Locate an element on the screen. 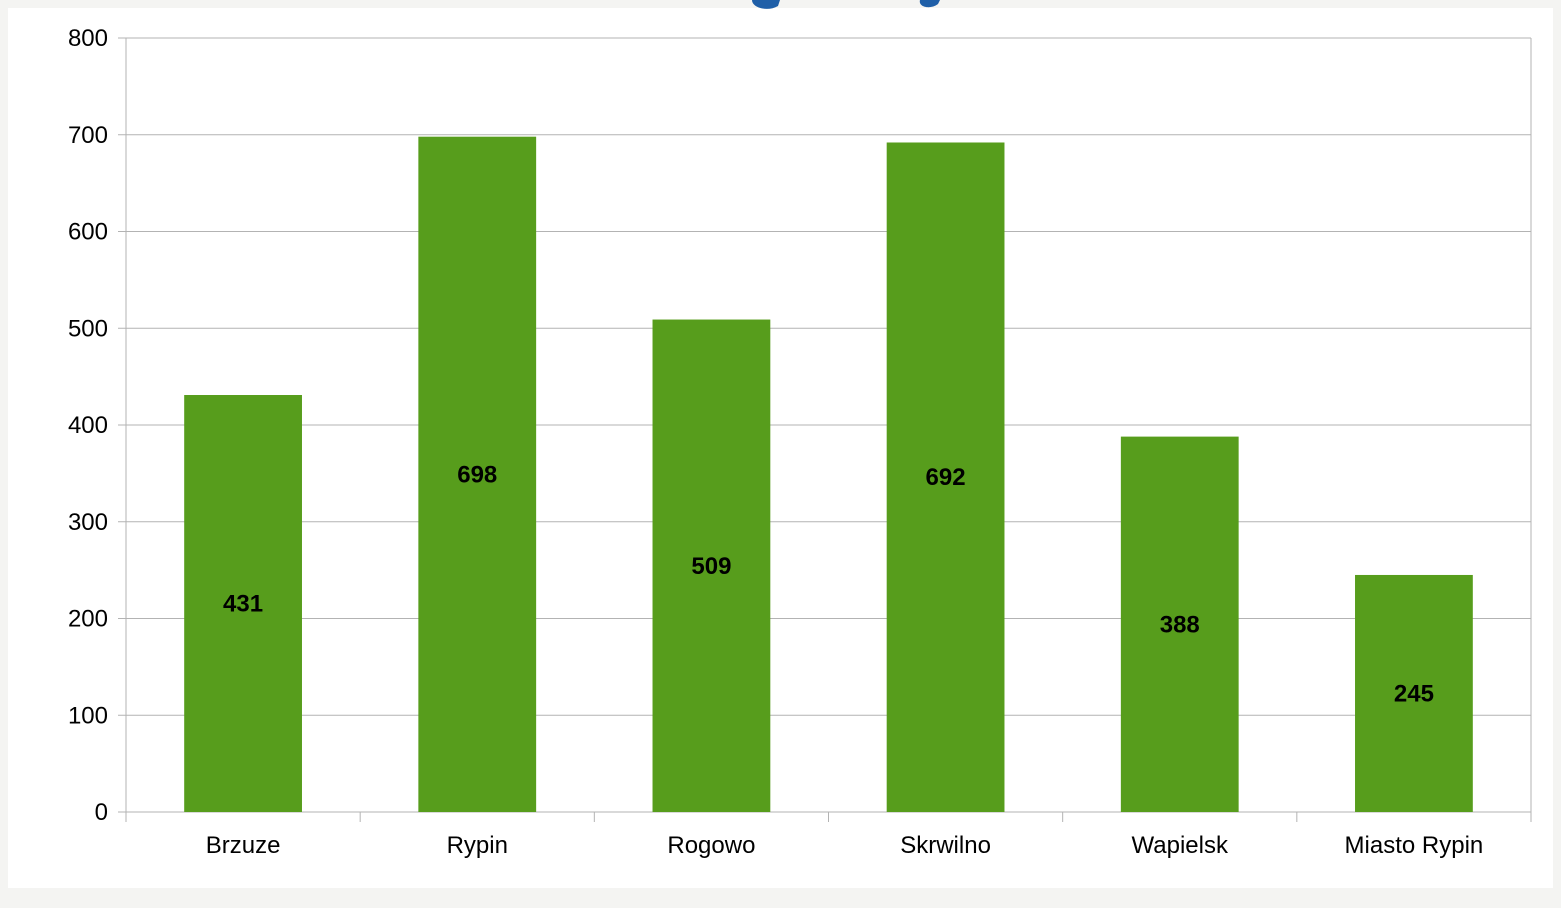 The image size is (1561, 908). y-tick-label: 400 is located at coordinates (88, 425).